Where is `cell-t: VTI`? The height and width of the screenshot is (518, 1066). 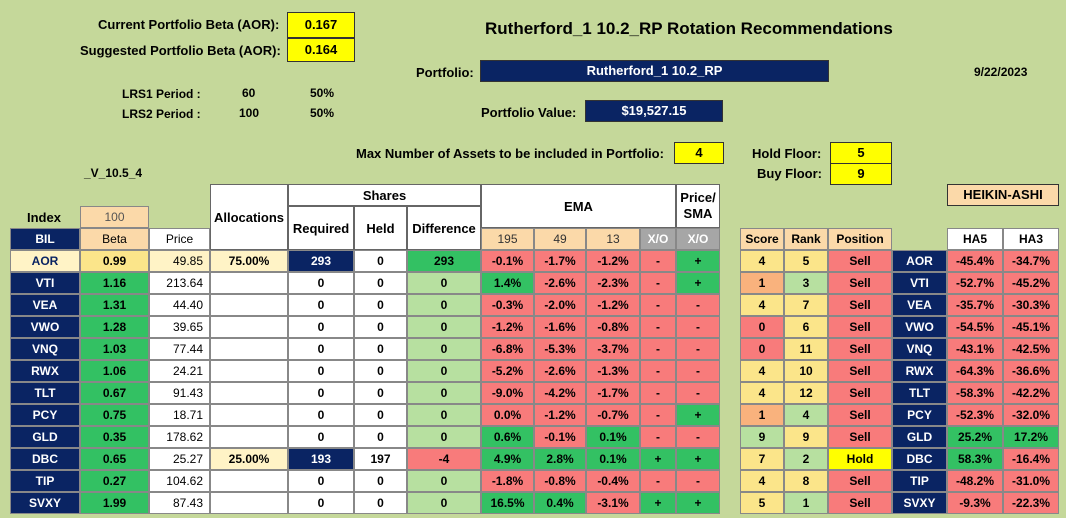
cell-t: VTI is located at coordinates (45, 283).